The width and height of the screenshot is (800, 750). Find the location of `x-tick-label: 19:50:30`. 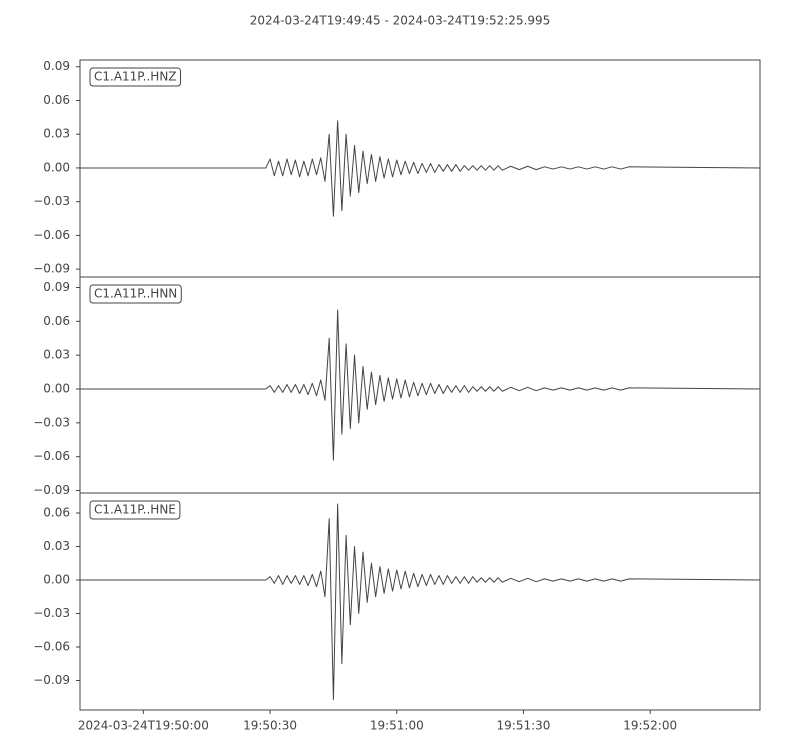

x-tick-label: 19:50:30 is located at coordinates (270, 726).